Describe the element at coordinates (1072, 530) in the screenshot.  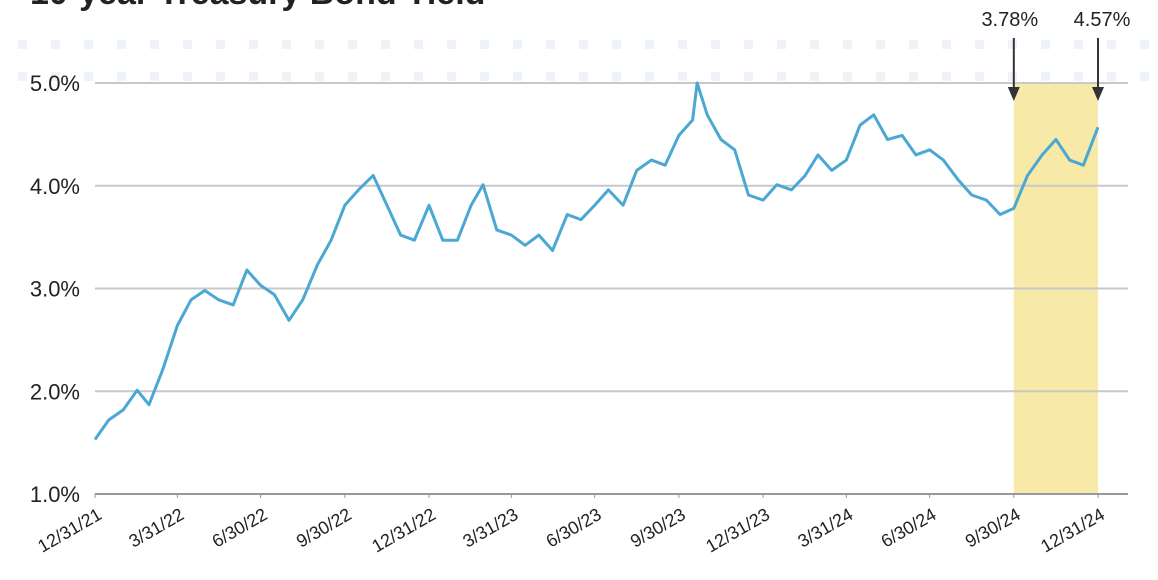
I see `x-tick-label: 12/31/24` at that location.